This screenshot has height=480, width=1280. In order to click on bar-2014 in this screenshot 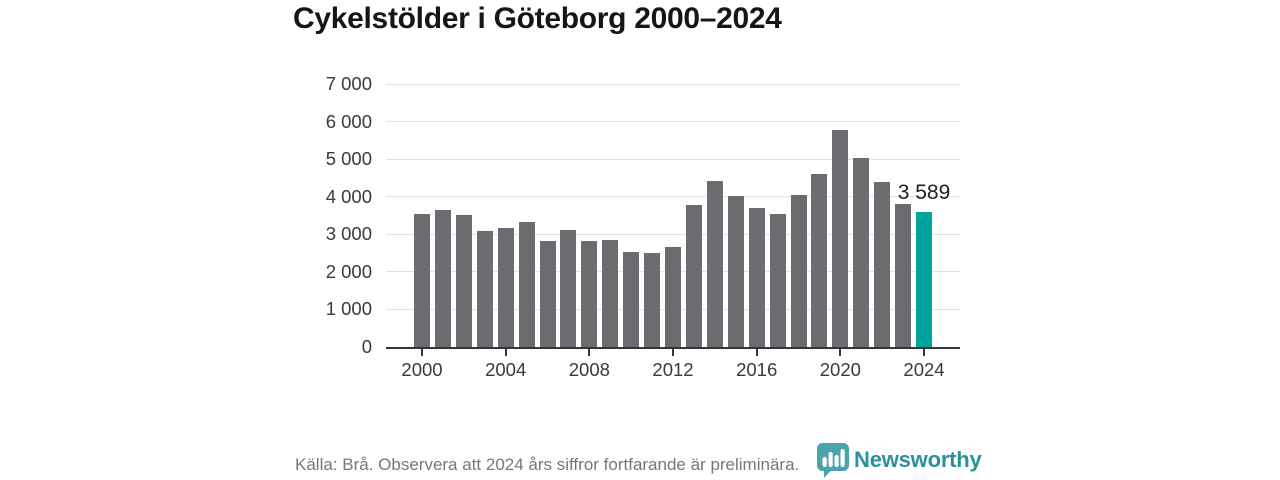, I will do `click(714, 264)`.